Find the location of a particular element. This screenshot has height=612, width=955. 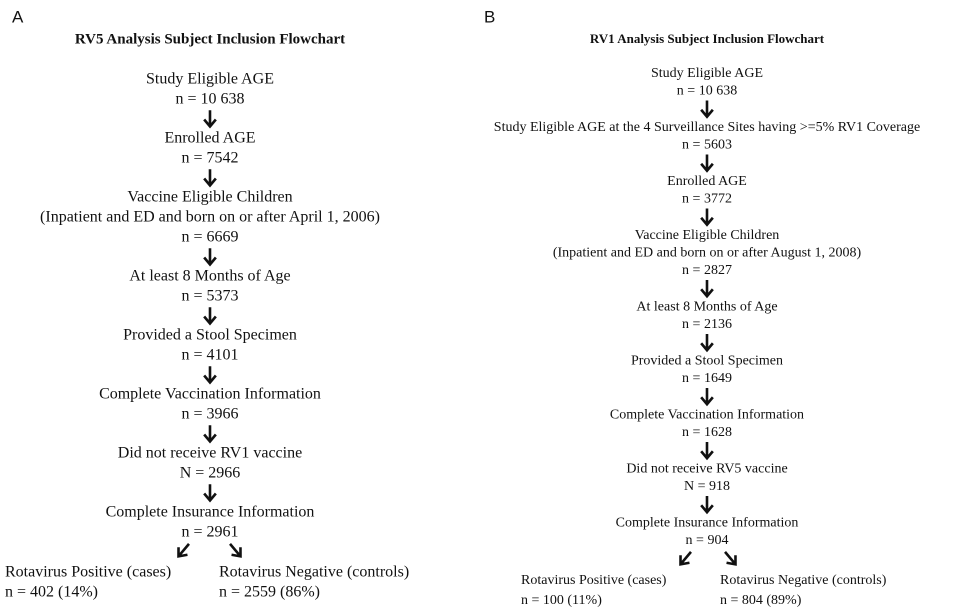

branch-count: n = 402 (14%) is located at coordinates (51, 592).